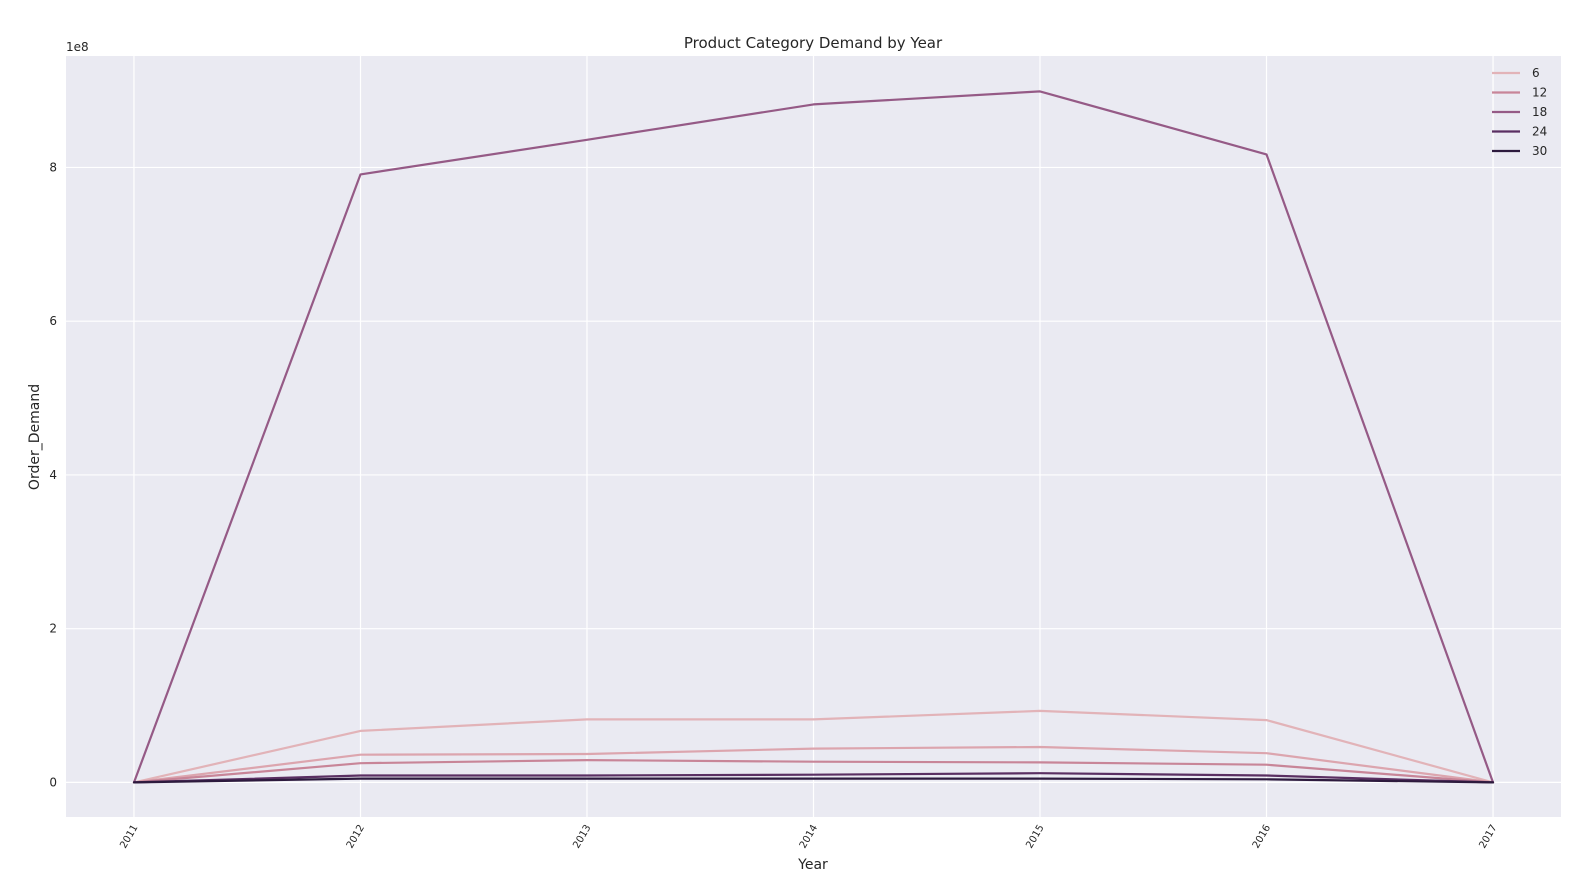  What do you see at coordinates (1539, 93) in the screenshot?
I see `legend-label: 12` at bounding box center [1539, 93].